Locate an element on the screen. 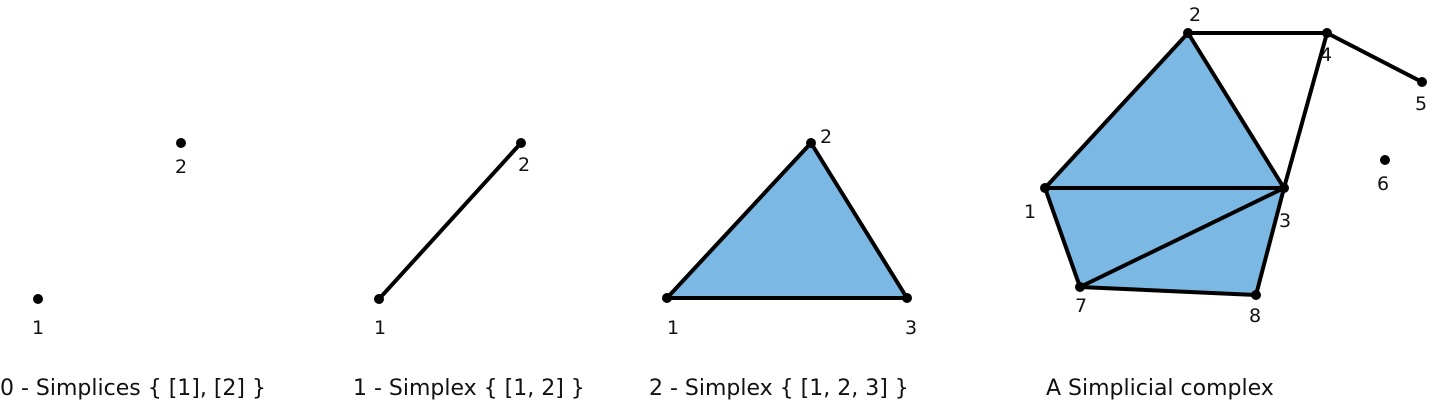 The width and height of the screenshot is (1435, 408). p3-vertex-label-2: 2 is located at coordinates (1195, 15).